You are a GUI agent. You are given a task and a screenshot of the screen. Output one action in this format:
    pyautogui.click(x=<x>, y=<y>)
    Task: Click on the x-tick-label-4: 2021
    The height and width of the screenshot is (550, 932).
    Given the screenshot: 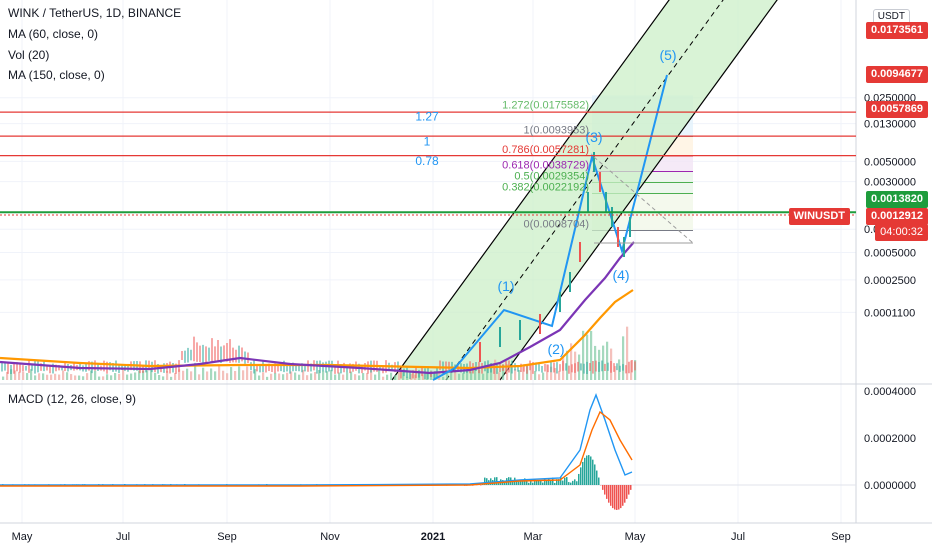 What is the action you would take?
    pyautogui.click(x=433, y=537)
    